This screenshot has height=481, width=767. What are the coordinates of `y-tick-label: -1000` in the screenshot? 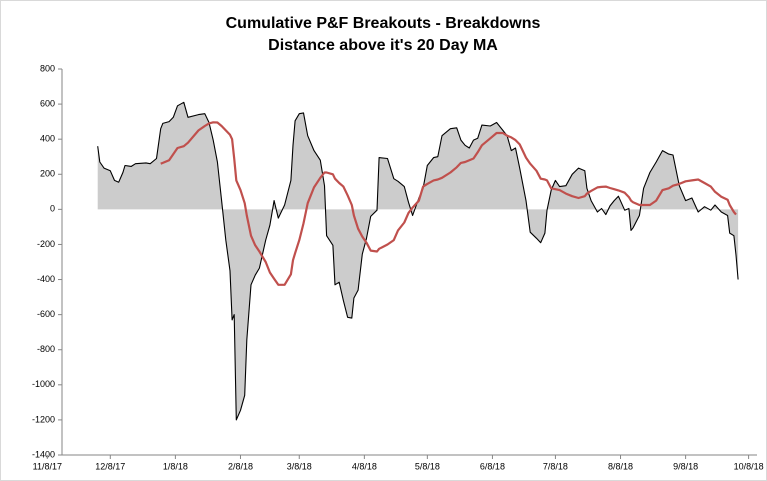 It's located at (43, 384).